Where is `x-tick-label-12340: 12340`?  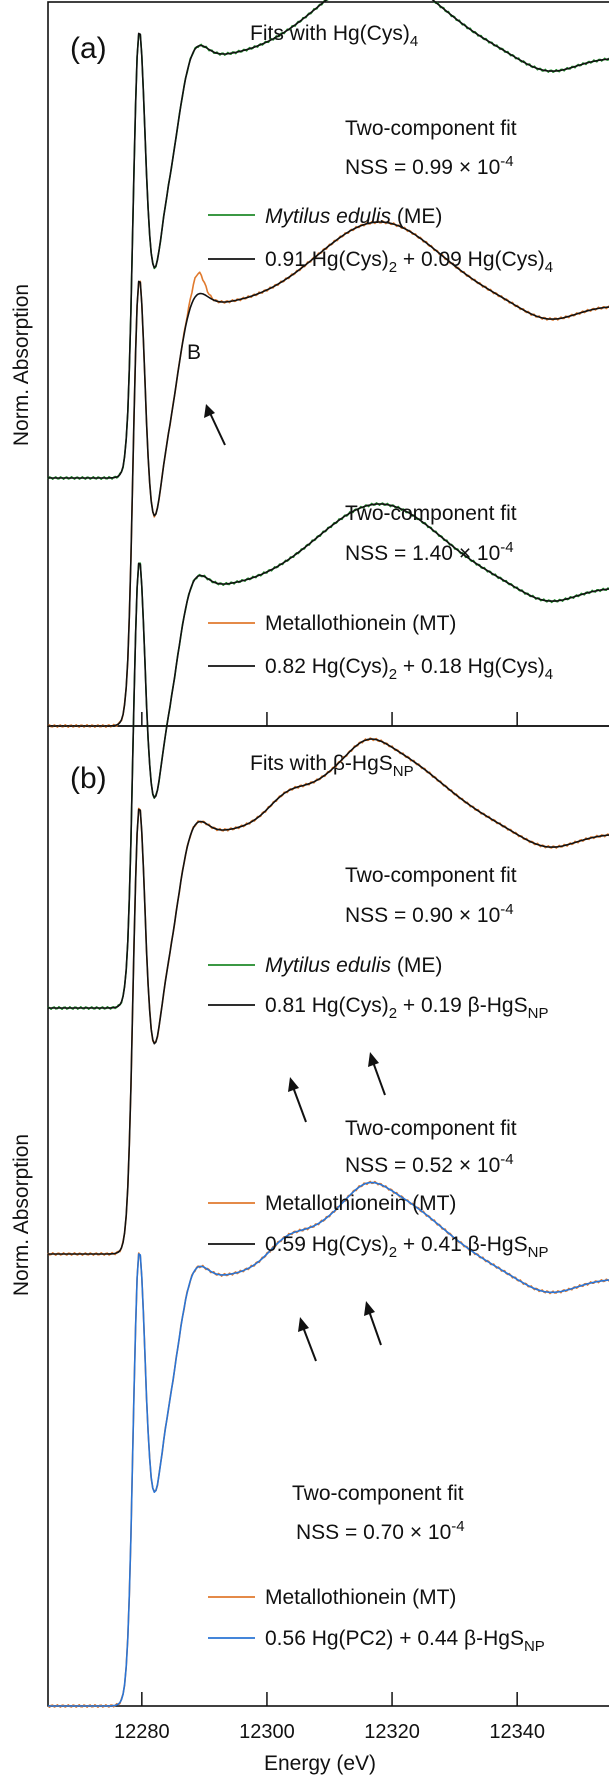 x-tick-label-12340: 12340 is located at coordinates (517, 1732).